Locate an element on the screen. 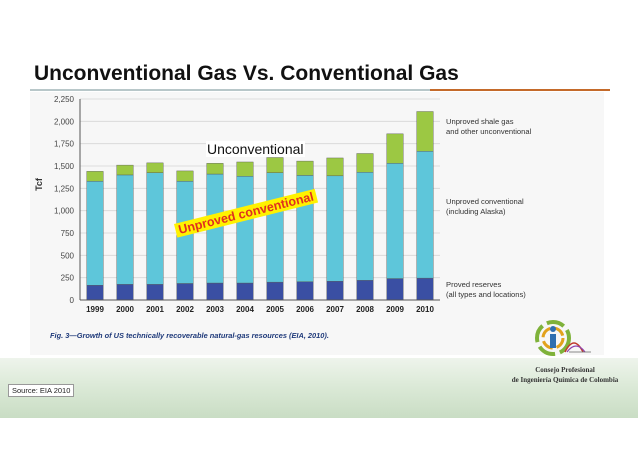 Image resolution: width=638 pixels, height=451 pixels. x-tick-label: 2002 is located at coordinates (185, 309).